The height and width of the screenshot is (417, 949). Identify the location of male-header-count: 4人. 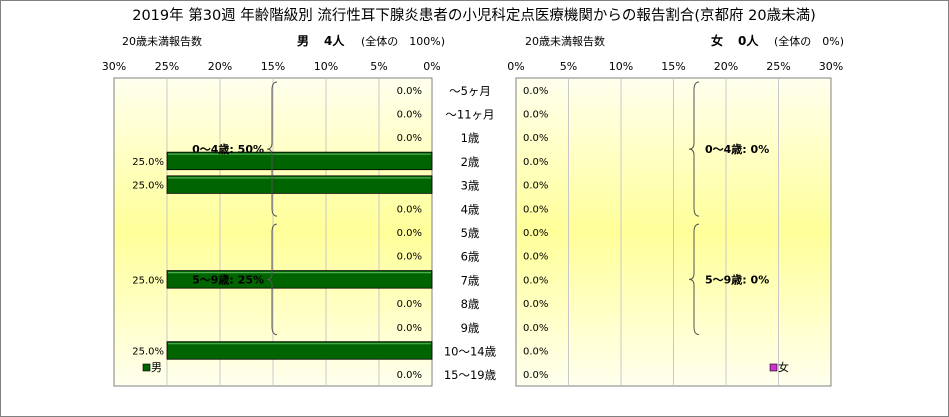
(334, 40).